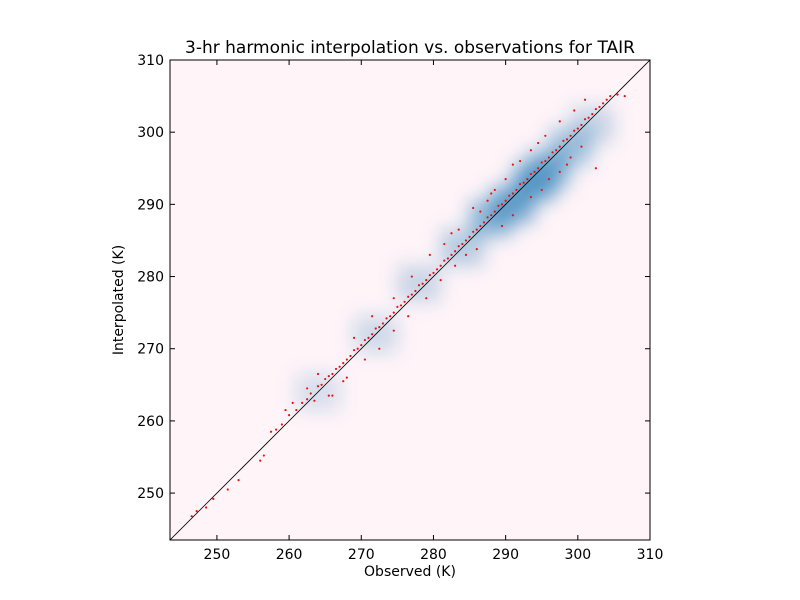 This screenshot has width=800, height=600. Describe the element at coordinates (505, 555) in the screenshot. I see `x-tick-label: 290` at that location.